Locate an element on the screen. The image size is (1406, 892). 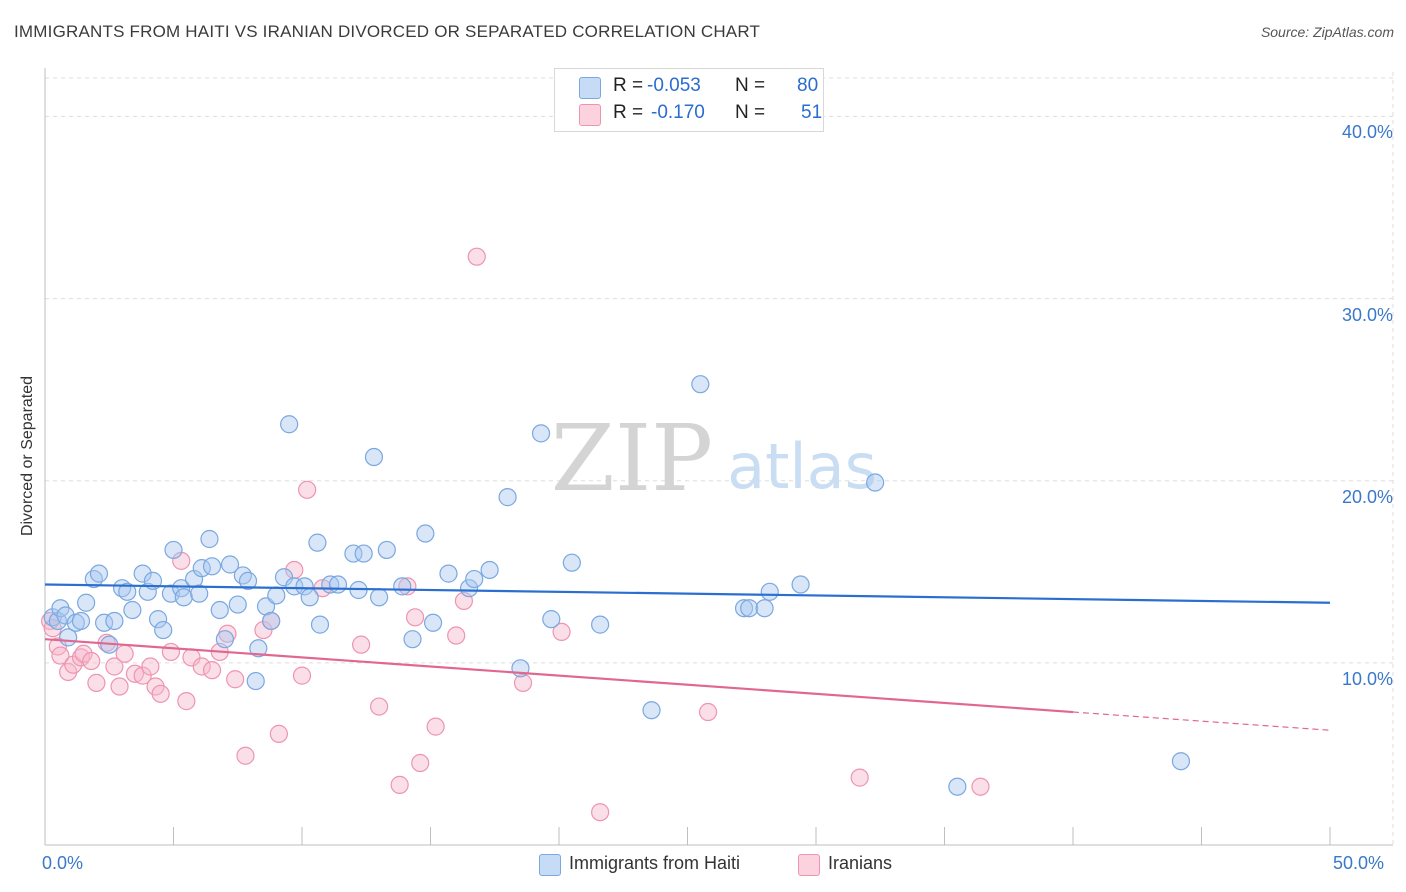
watermark-atlas: atlas is located at coordinates (802, 466).